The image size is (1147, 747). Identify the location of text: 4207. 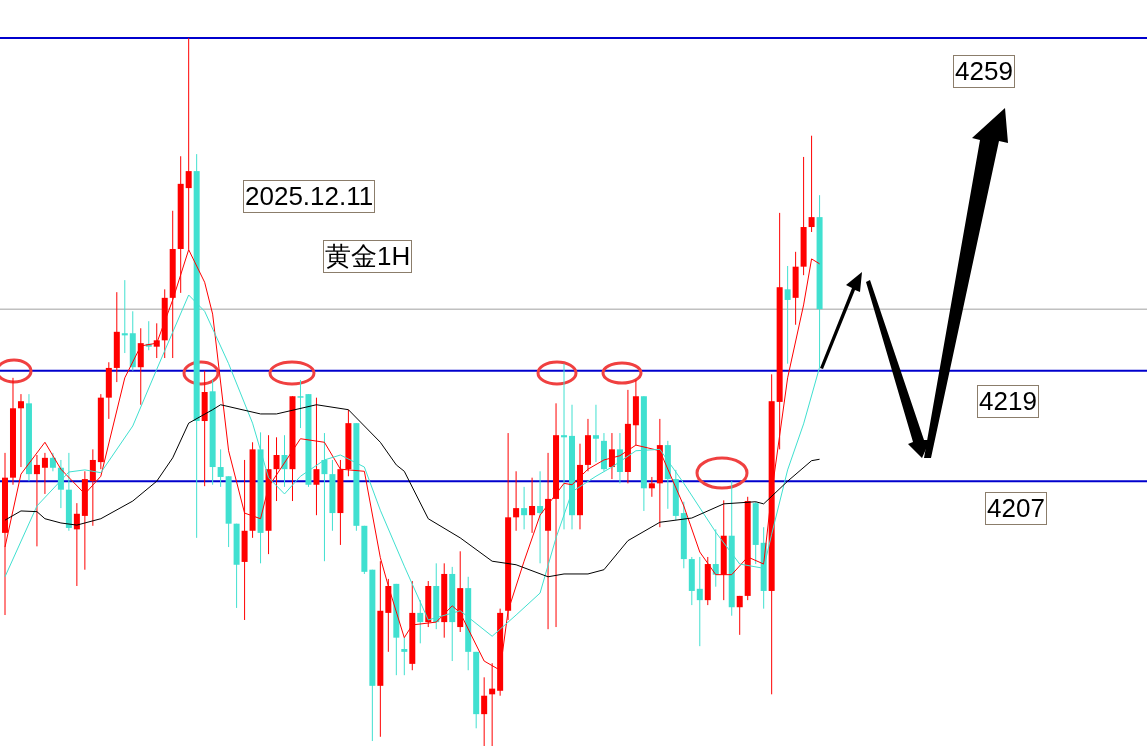
(1016, 508).